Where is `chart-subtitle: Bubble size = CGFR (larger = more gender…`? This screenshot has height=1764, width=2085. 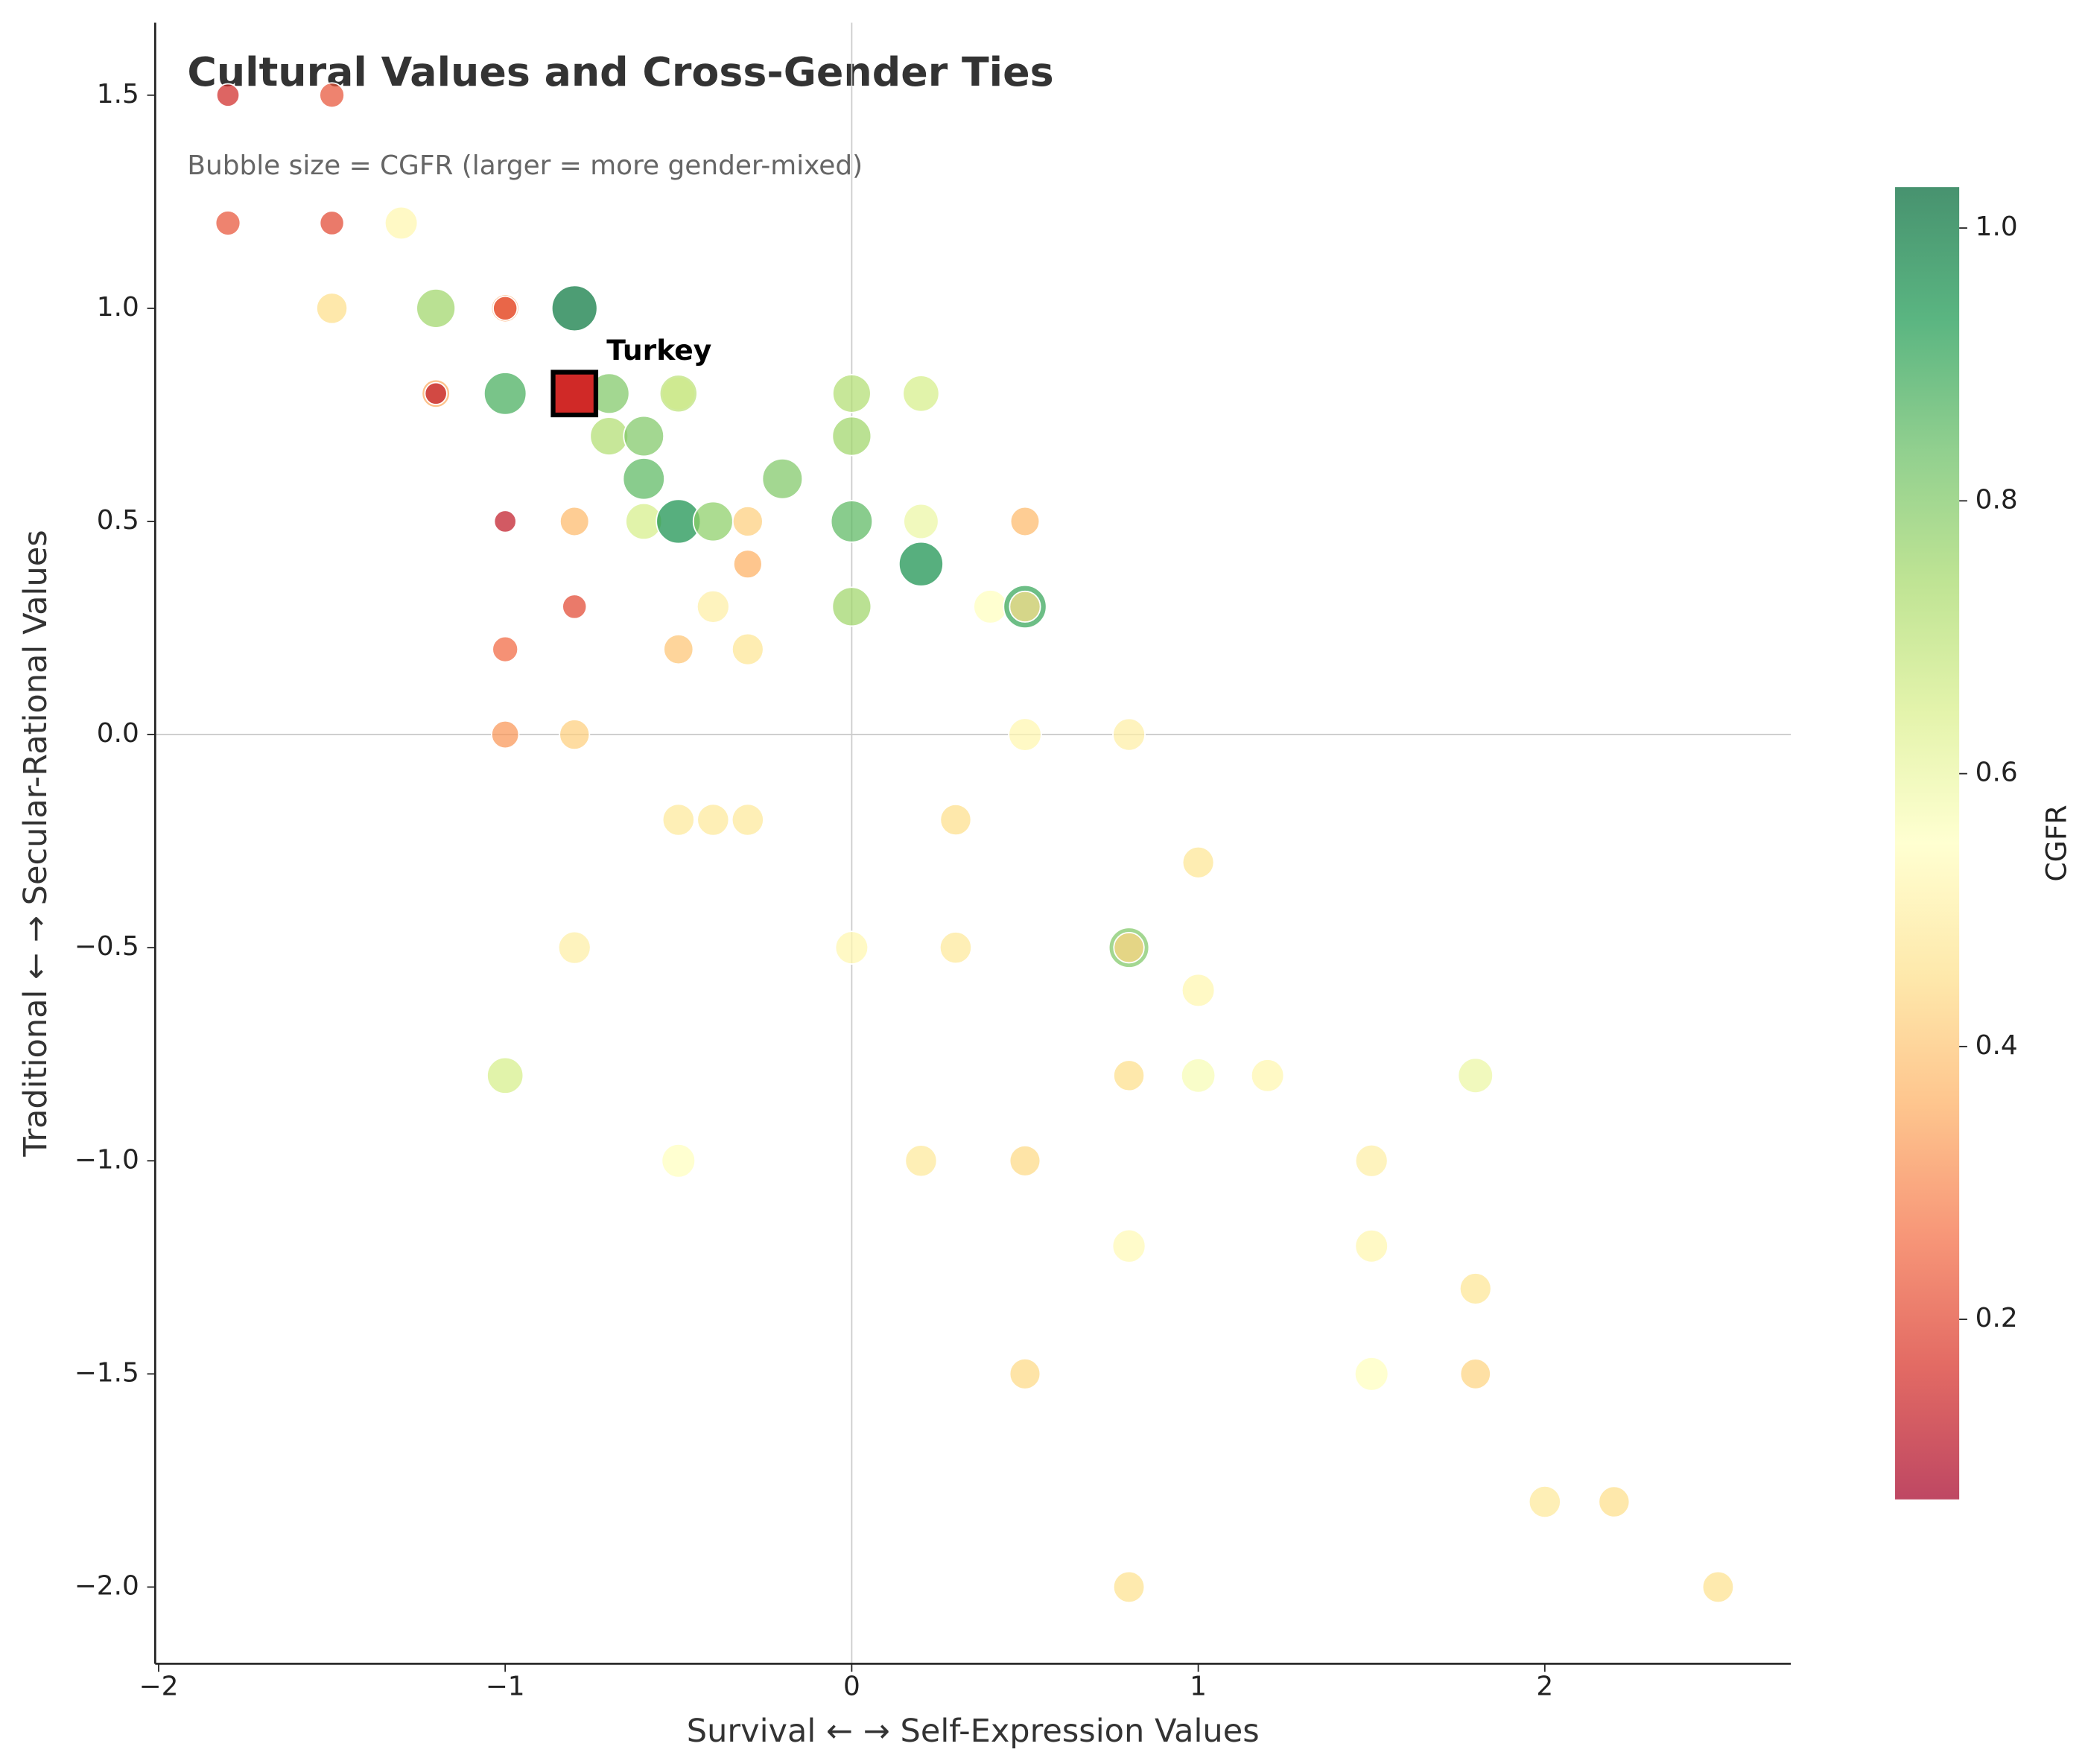
chart-subtitle: Bubble size = CGFR (larger = more gender… is located at coordinates (525, 166).